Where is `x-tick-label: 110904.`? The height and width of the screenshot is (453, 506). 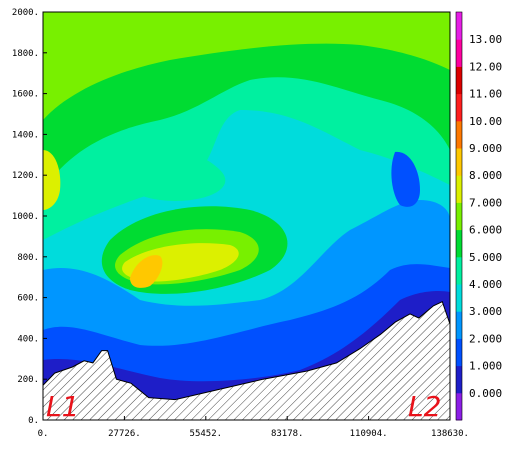 x-tick-label: 110904. is located at coordinates (369, 434).